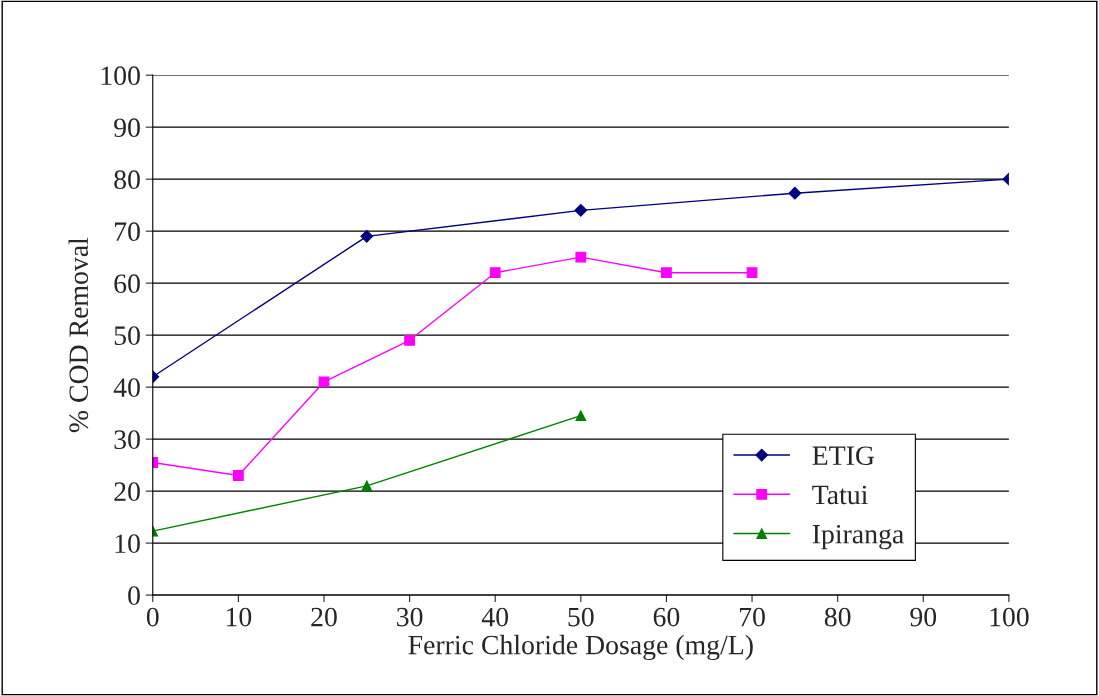 The height and width of the screenshot is (696, 1099). What do you see at coordinates (127, 284) in the screenshot?
I see `y-tick-label: 60` at bounding box center [127, 284].